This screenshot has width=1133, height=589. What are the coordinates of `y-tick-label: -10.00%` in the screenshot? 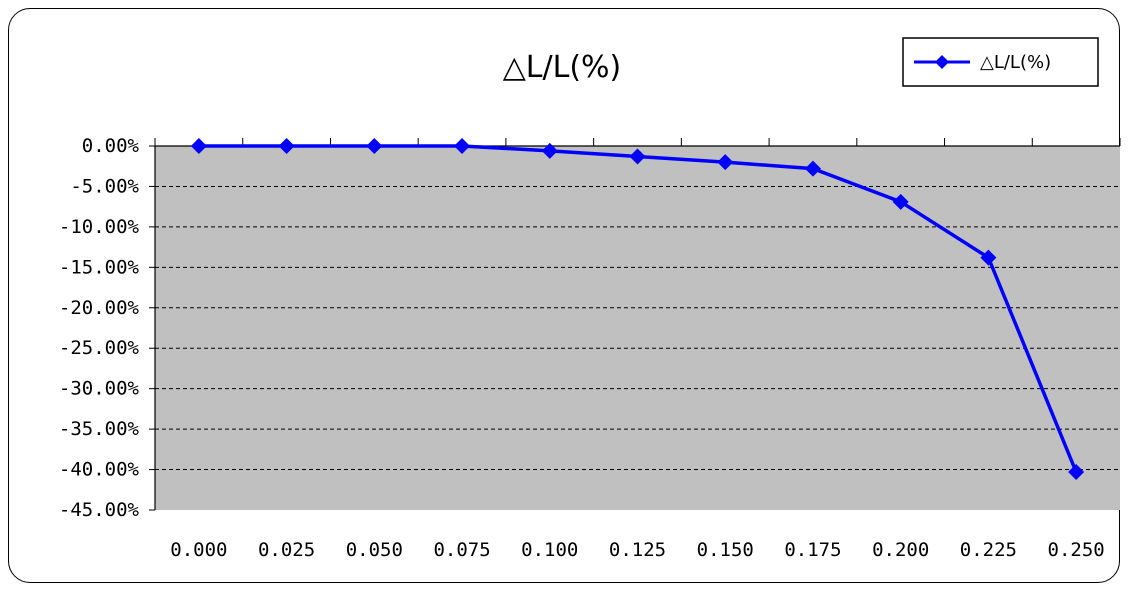 It's located at (99, 227).